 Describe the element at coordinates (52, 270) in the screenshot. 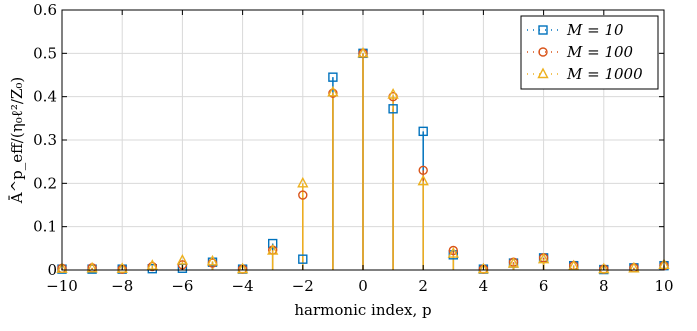

I see `y-tick-label: 0` at that location.